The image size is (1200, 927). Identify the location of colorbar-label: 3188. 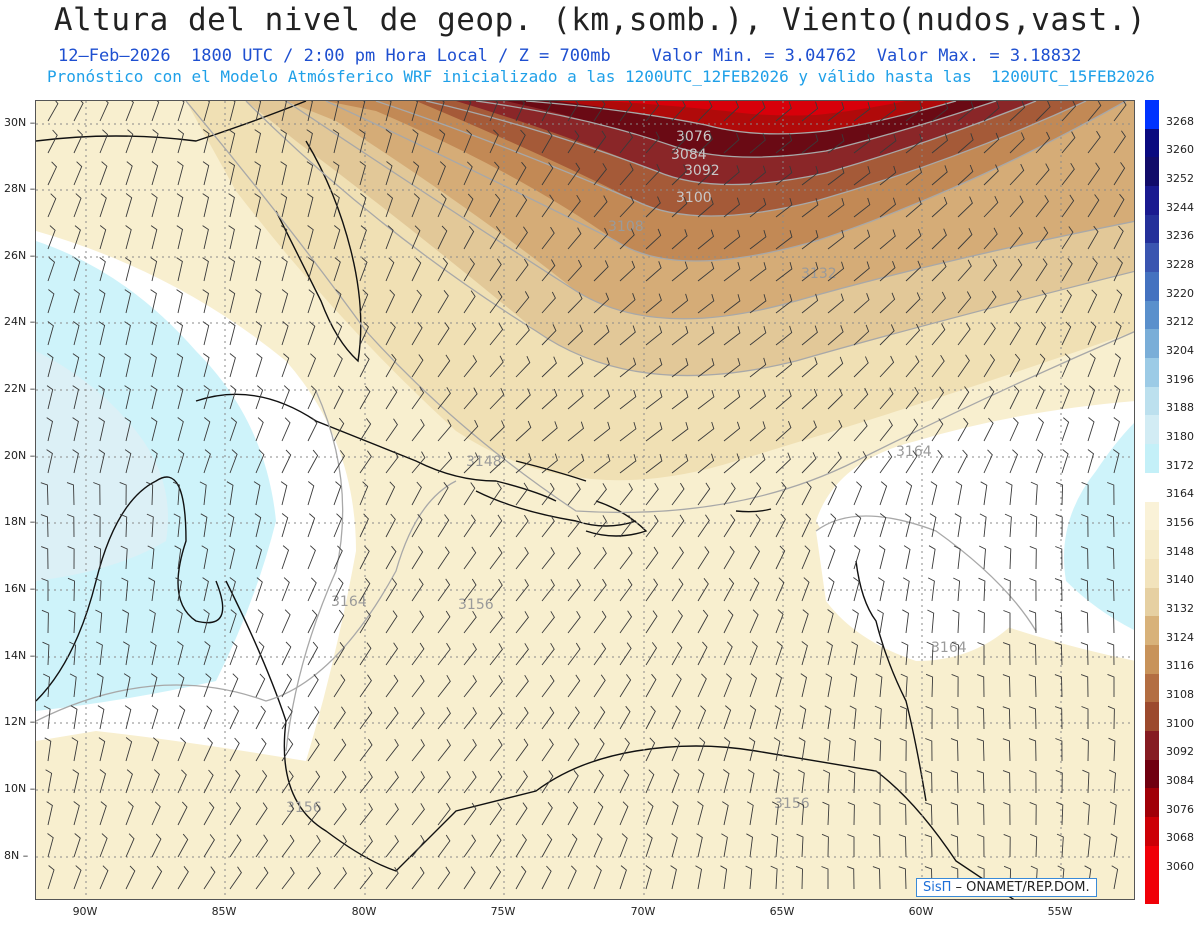
(1180, 408).